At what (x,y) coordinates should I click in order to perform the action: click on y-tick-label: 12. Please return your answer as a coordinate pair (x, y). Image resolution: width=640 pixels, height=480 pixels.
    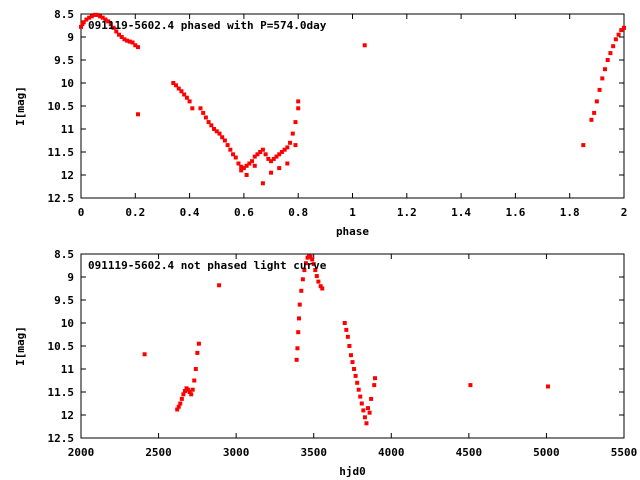
    Looking at the image, I should click on (67, 175).